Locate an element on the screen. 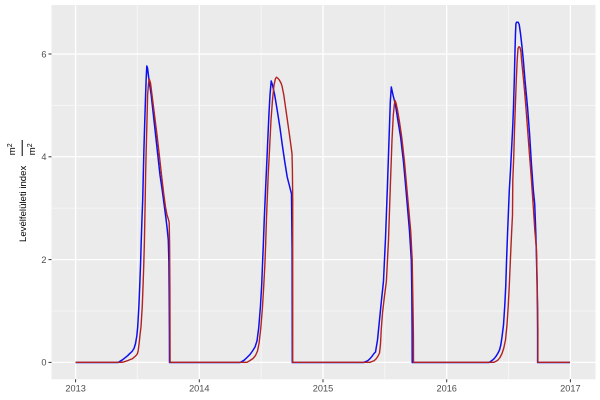  svg-text: 6 is located at coordinates (43, 54).